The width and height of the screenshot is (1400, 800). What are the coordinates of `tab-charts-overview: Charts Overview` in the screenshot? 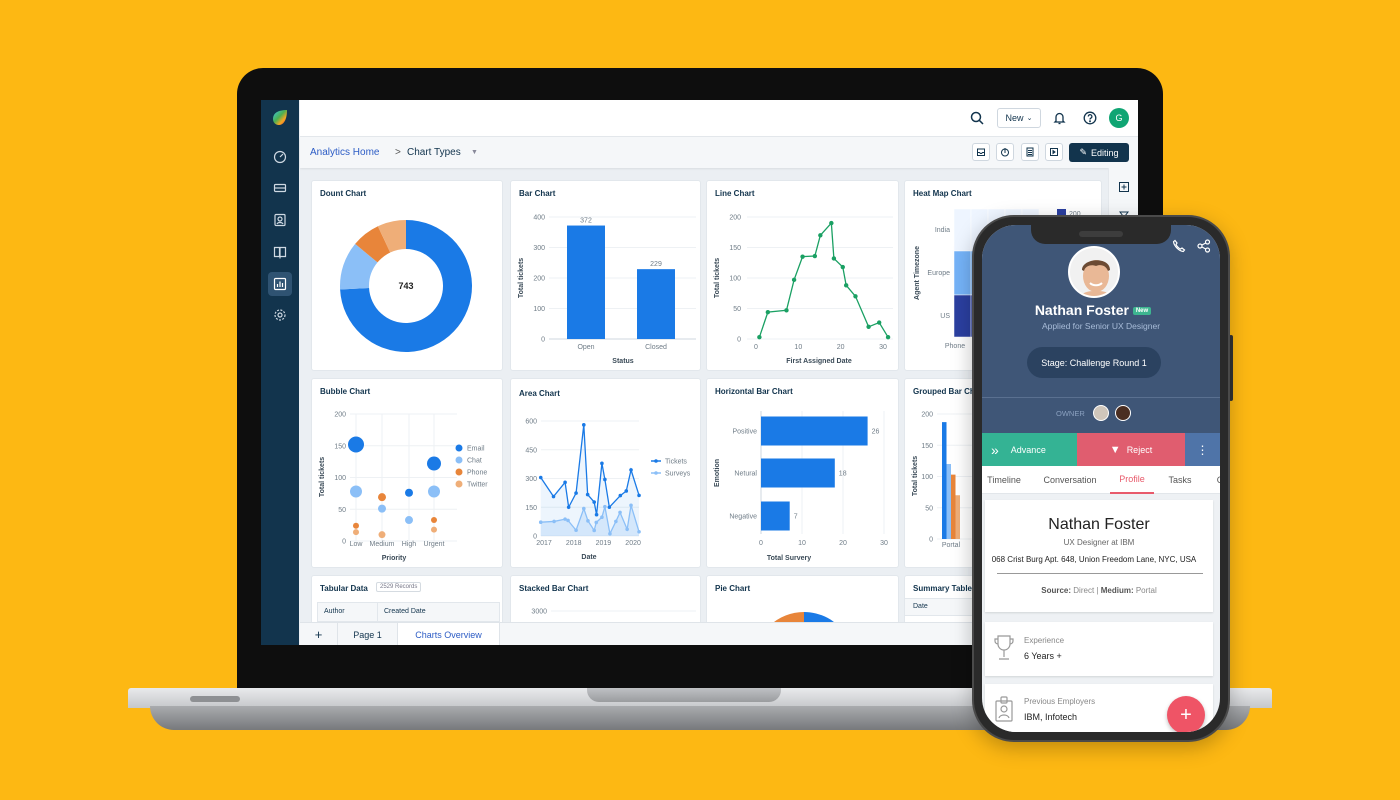 It's located at (449, 634).